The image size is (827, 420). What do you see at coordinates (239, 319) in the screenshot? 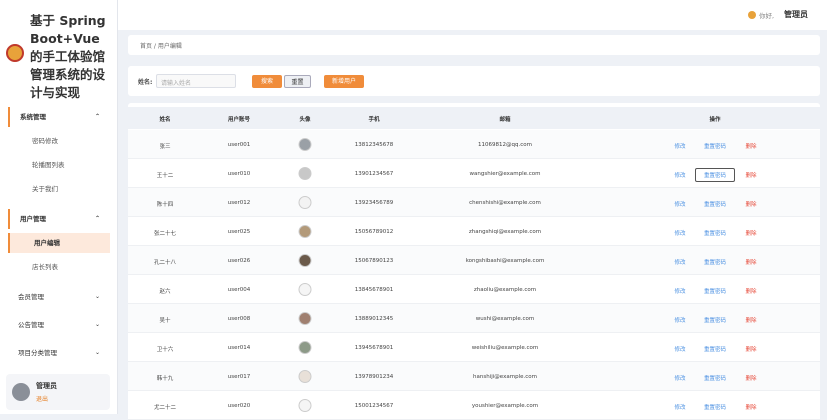
I see `cell-account: user008` at bounding box center [239, 319].